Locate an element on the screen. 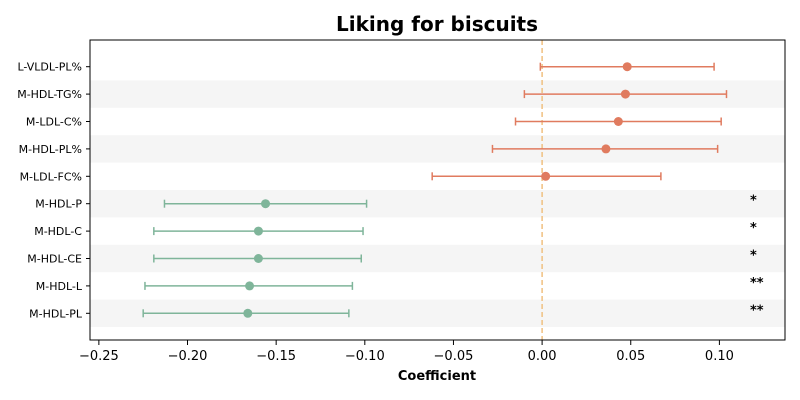 The height and width of the screenshot is (400, 800). chart-title: Liking for biscuits is located at coordinates (437, 24).